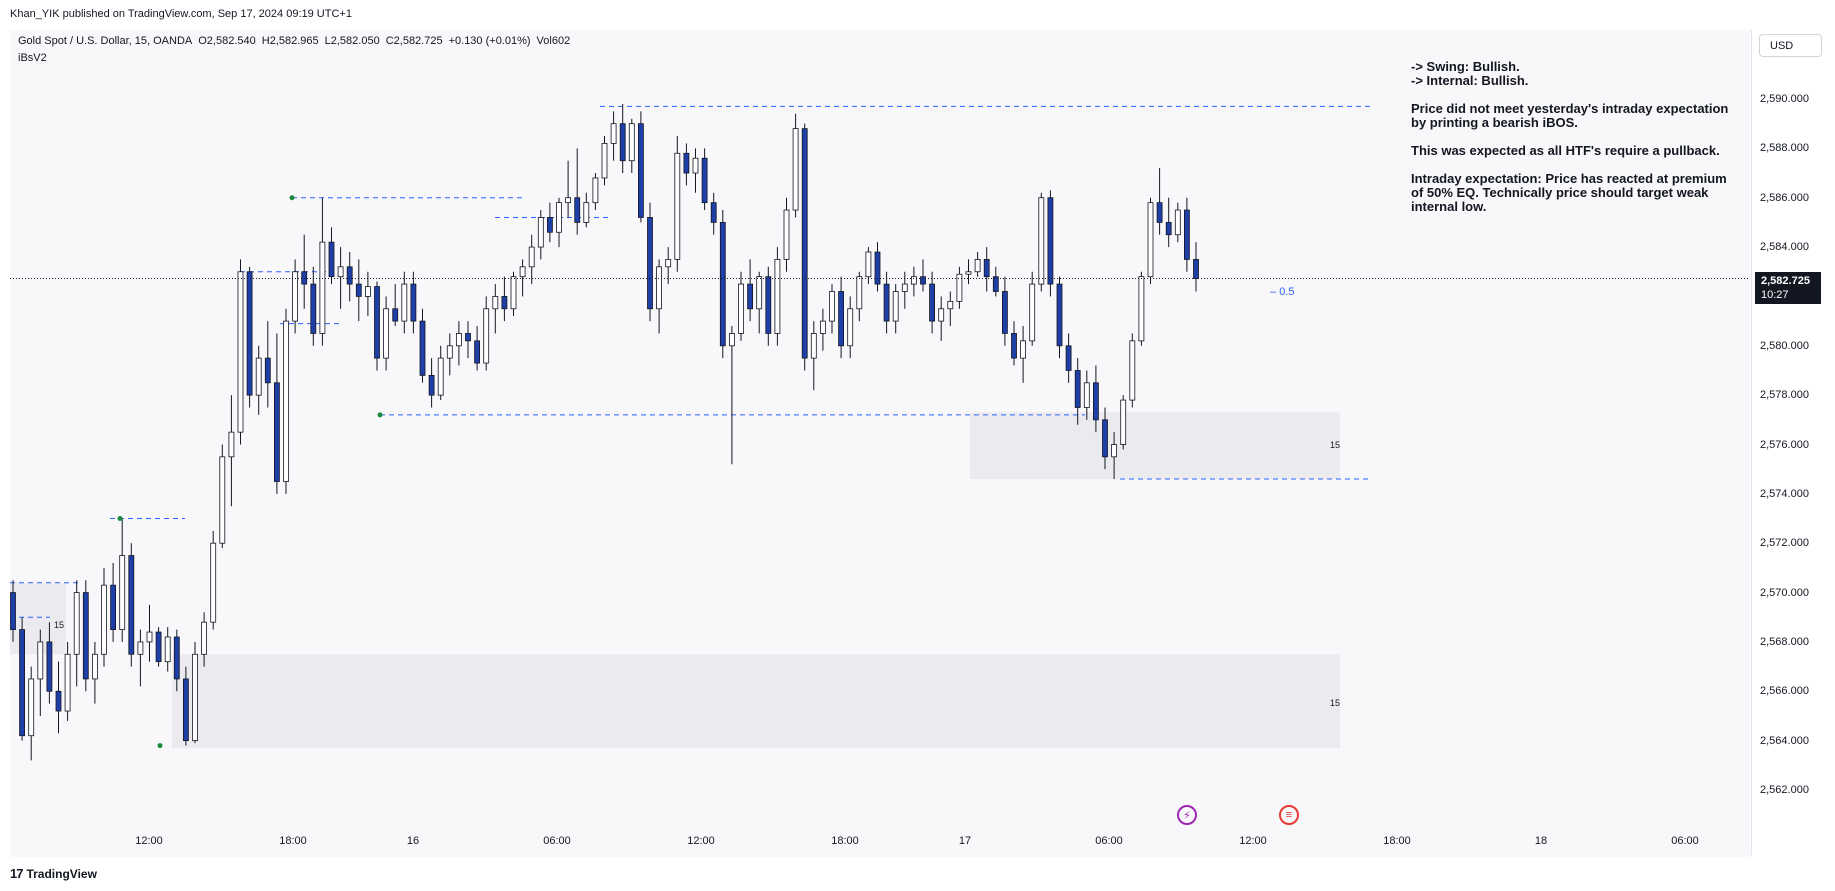  What do you see at coordinates (1775, 295) in the screenshot?
I see `bar-countdown: 10:27` at bounding box center [1775, 295].